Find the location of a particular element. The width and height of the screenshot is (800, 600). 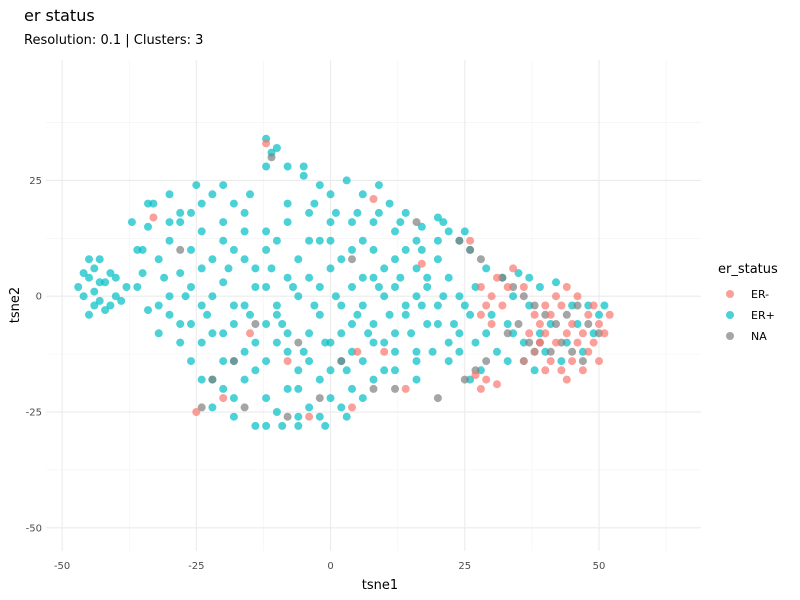

x-tick-label: 0 is located at coordinates (330, 566).